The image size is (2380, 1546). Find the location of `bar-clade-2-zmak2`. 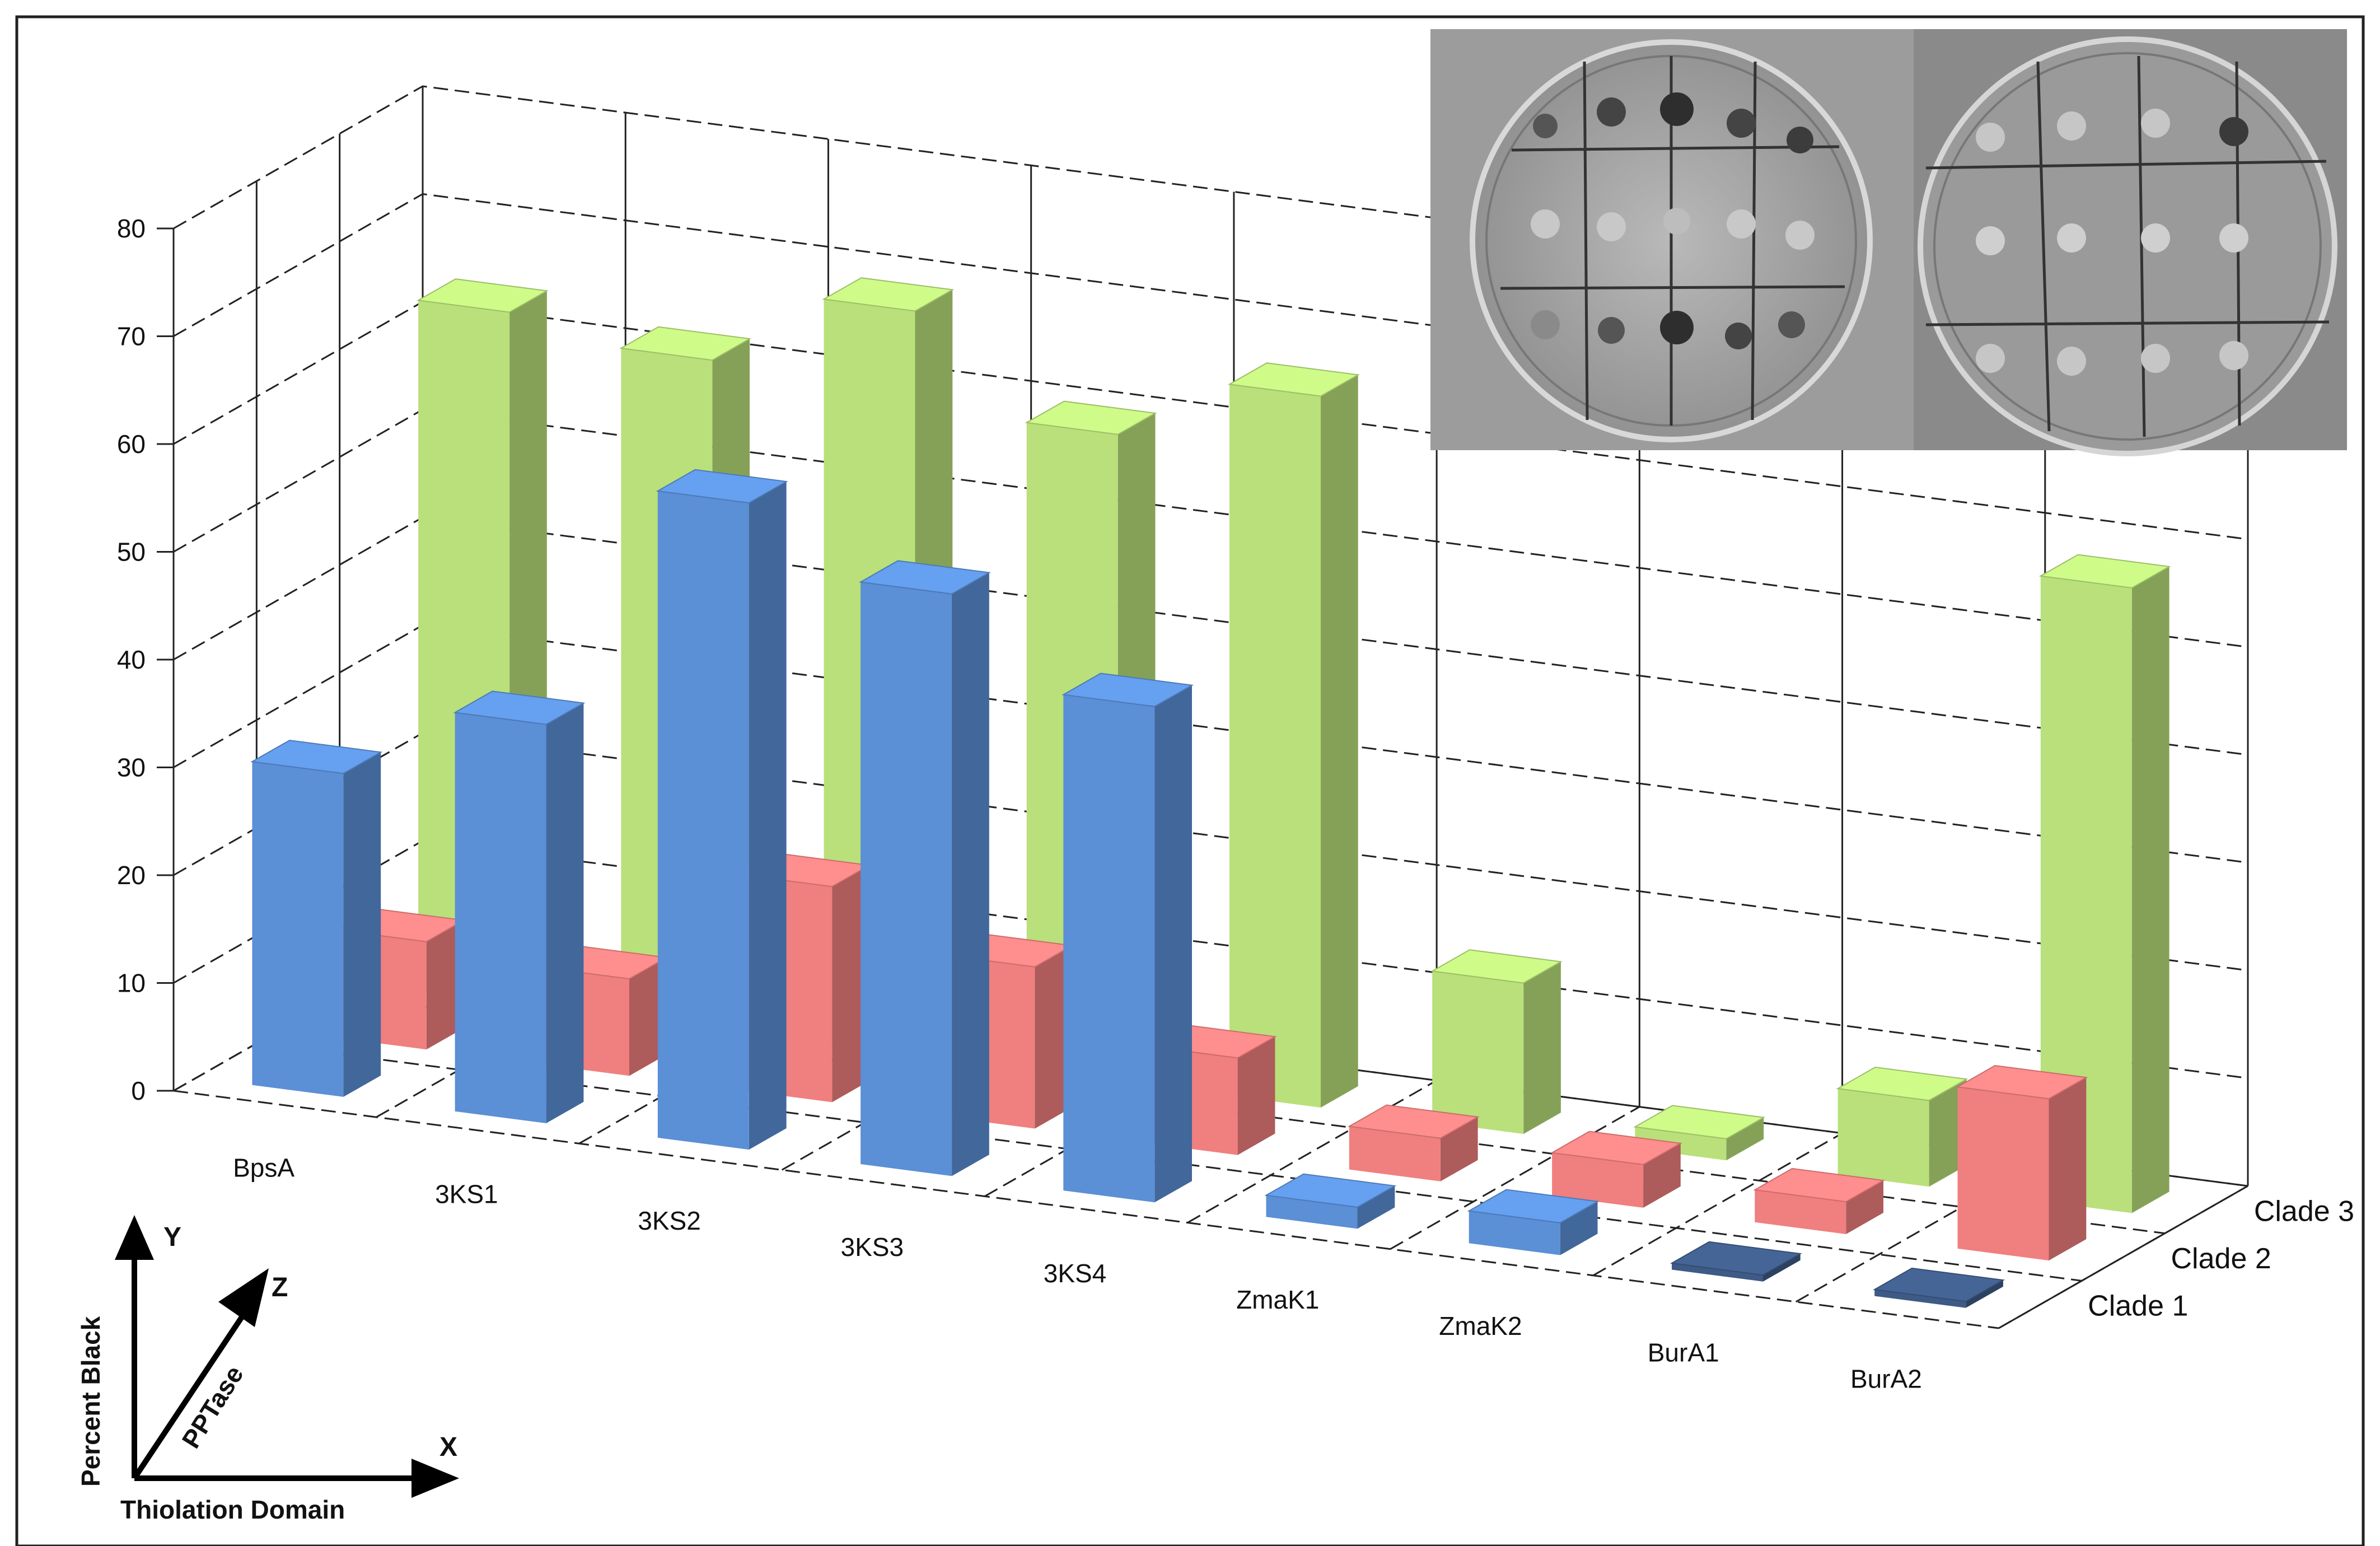

bar-clade-2-zmak2 is located at coordinates (1616, 1169).